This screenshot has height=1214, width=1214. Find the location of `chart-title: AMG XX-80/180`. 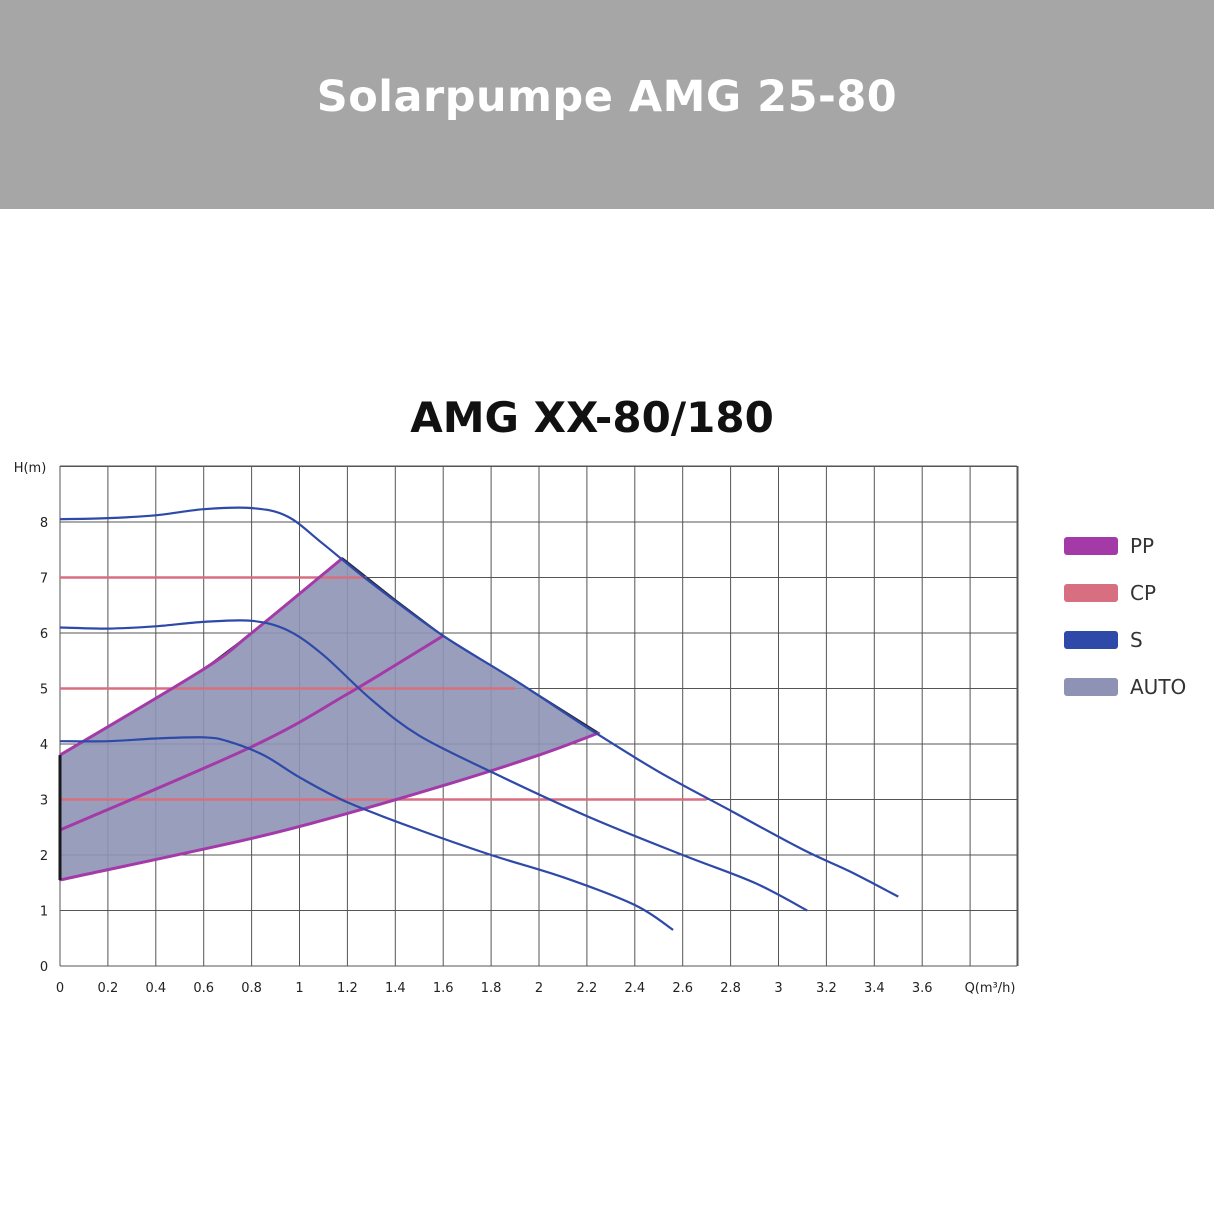

chart-title: AMG XX-80/180 is located at coordinates (592, 417).